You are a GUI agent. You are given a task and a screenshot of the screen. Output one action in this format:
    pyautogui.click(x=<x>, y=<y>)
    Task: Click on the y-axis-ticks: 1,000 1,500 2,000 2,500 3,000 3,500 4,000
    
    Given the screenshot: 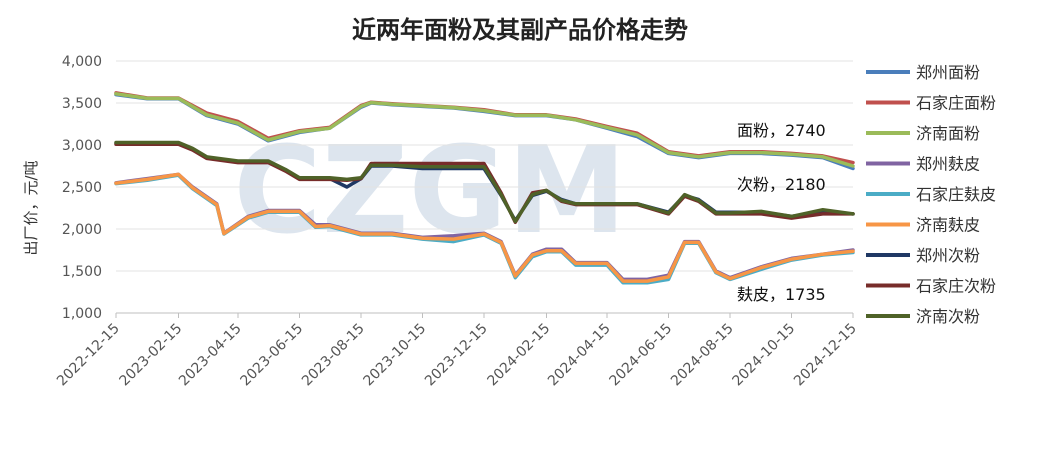 What is the action you would take?
    pyautogui.click(x=82, y=188)
    